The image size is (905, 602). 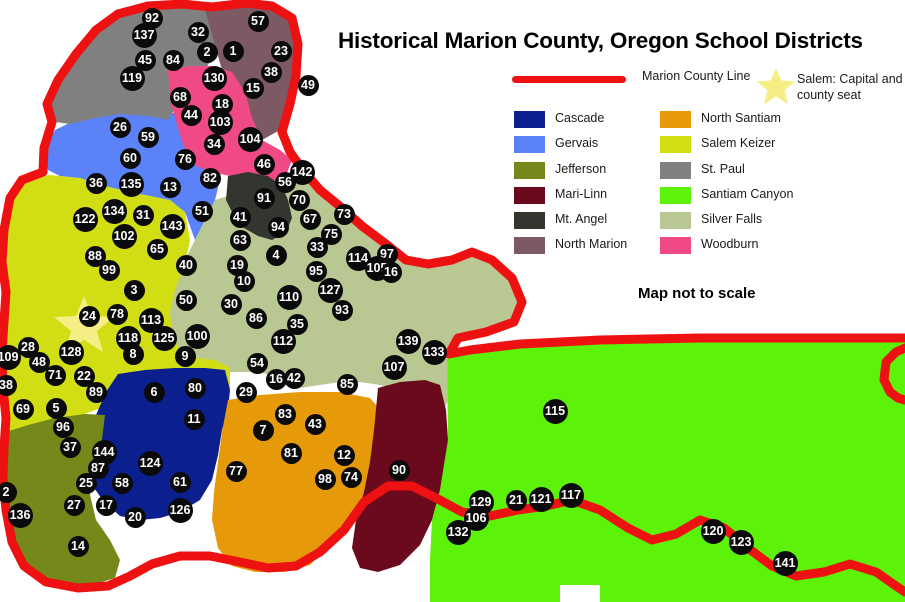 What do you see at coordinates (541, 499) in the screenshot?
I see `district-marker-121: 121` at bounding box center [541, 499].